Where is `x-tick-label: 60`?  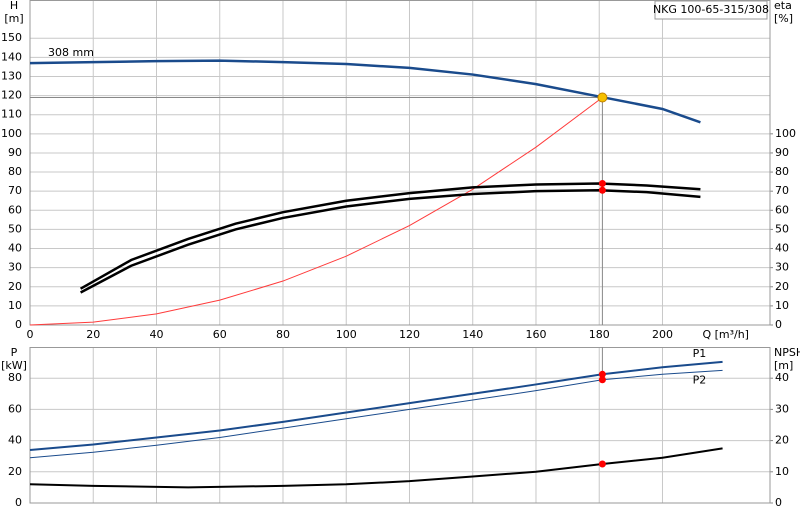
x-tick-label: 60 is located at coordinates (220, 334).